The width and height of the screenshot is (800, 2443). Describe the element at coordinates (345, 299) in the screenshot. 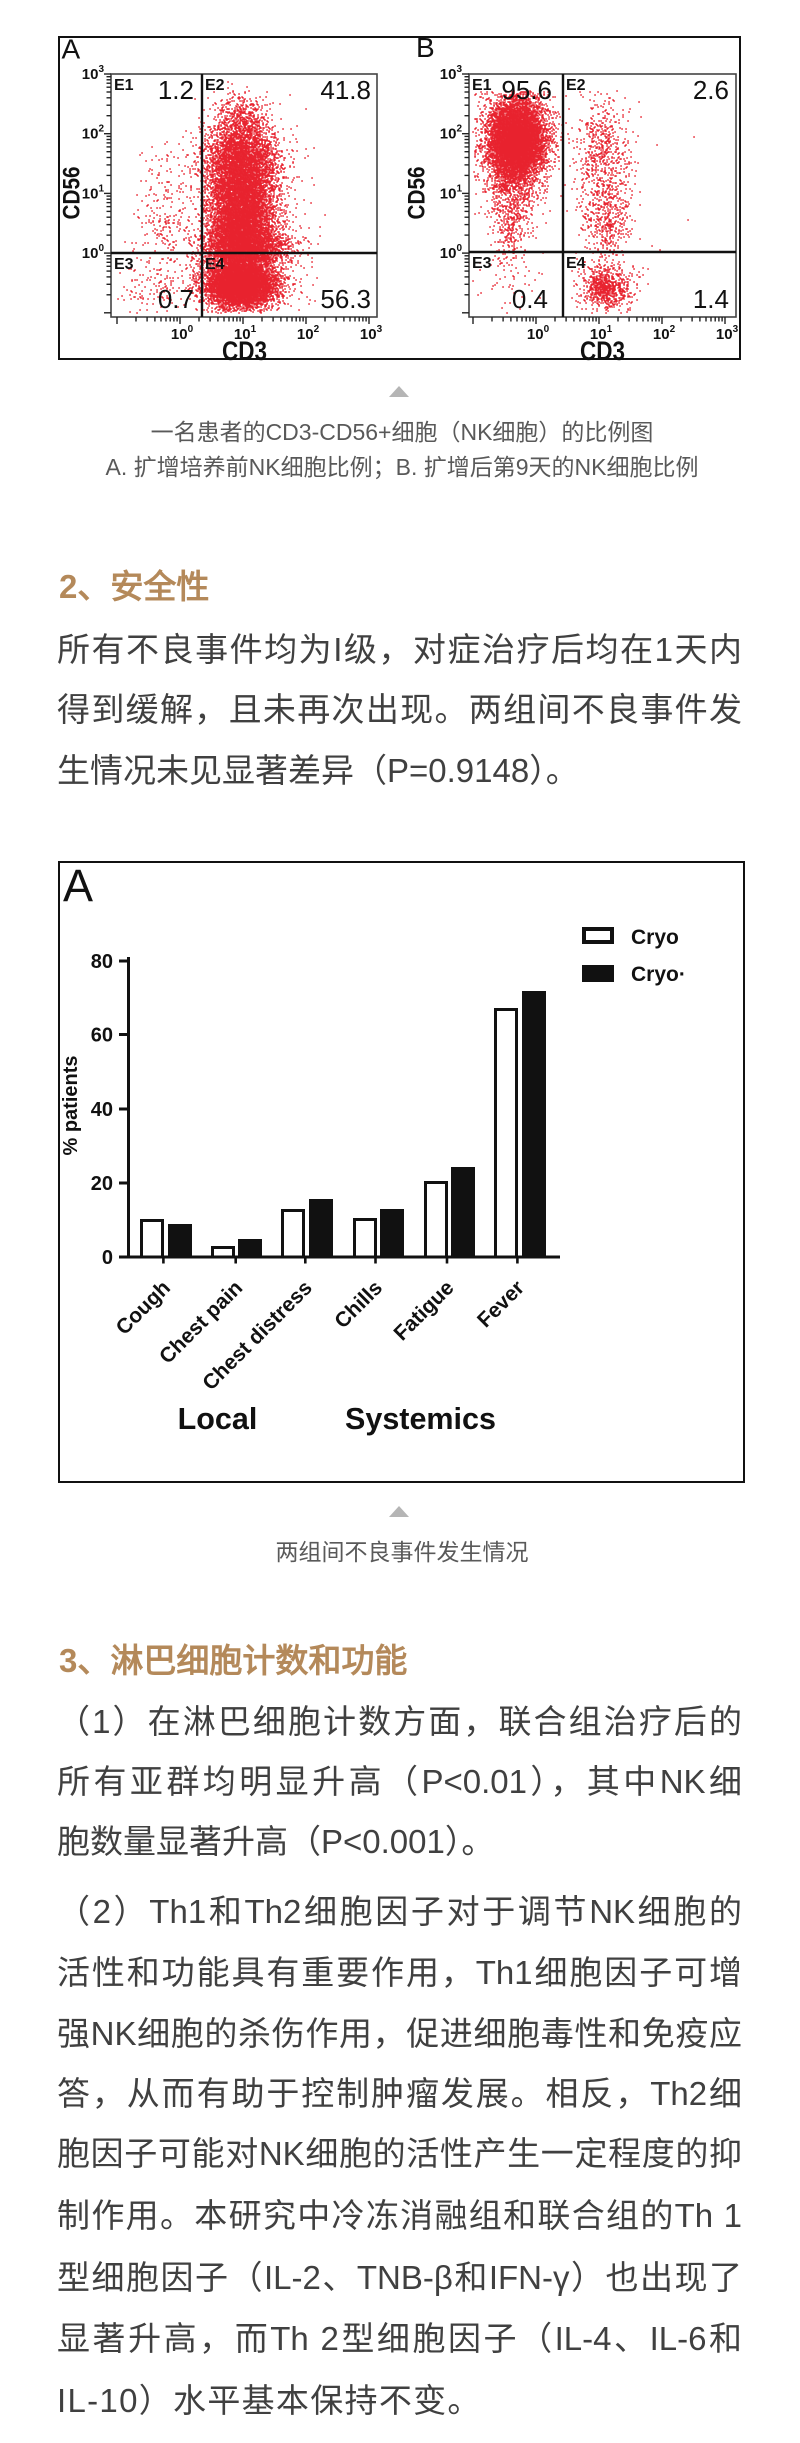

I see `svg-text: 56.3` at that location.